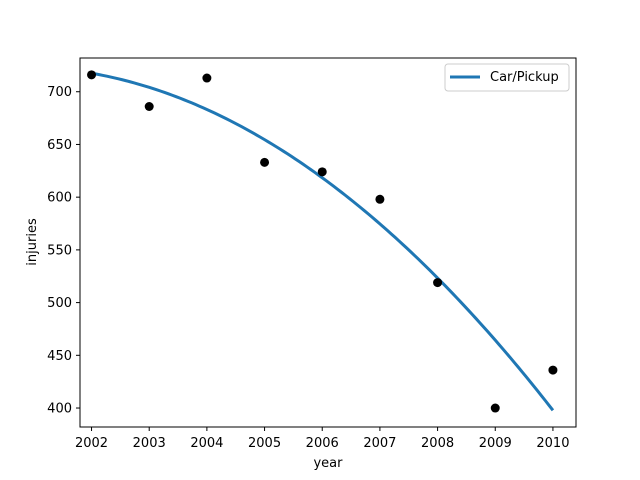 The width and height of the screenshot is (640, 480). What do you see at coordinates (59, 250) in the screenshot?
I see `y-tick-label: 550` at bounding box center [59, 250].